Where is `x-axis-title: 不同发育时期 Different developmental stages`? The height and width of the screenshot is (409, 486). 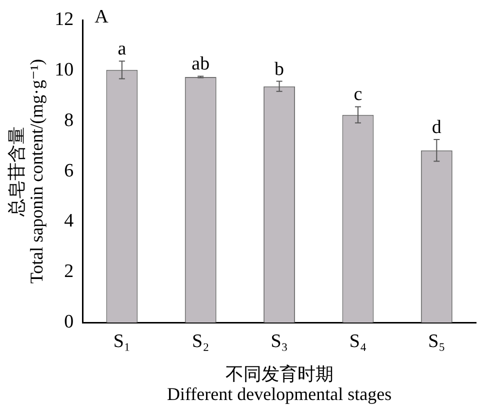 x-axis-title: 不同发育时期 Different developmental stages is located at coordinates (279, 384).